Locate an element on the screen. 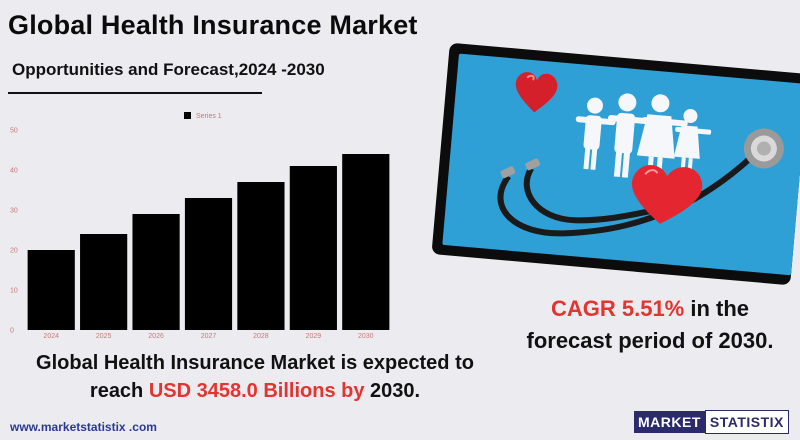 The width and height of the screenshot is (800, 440). market-summary-line2: reach USD 3458.0 Billions by 2030. is located at coordinates (255, 391).